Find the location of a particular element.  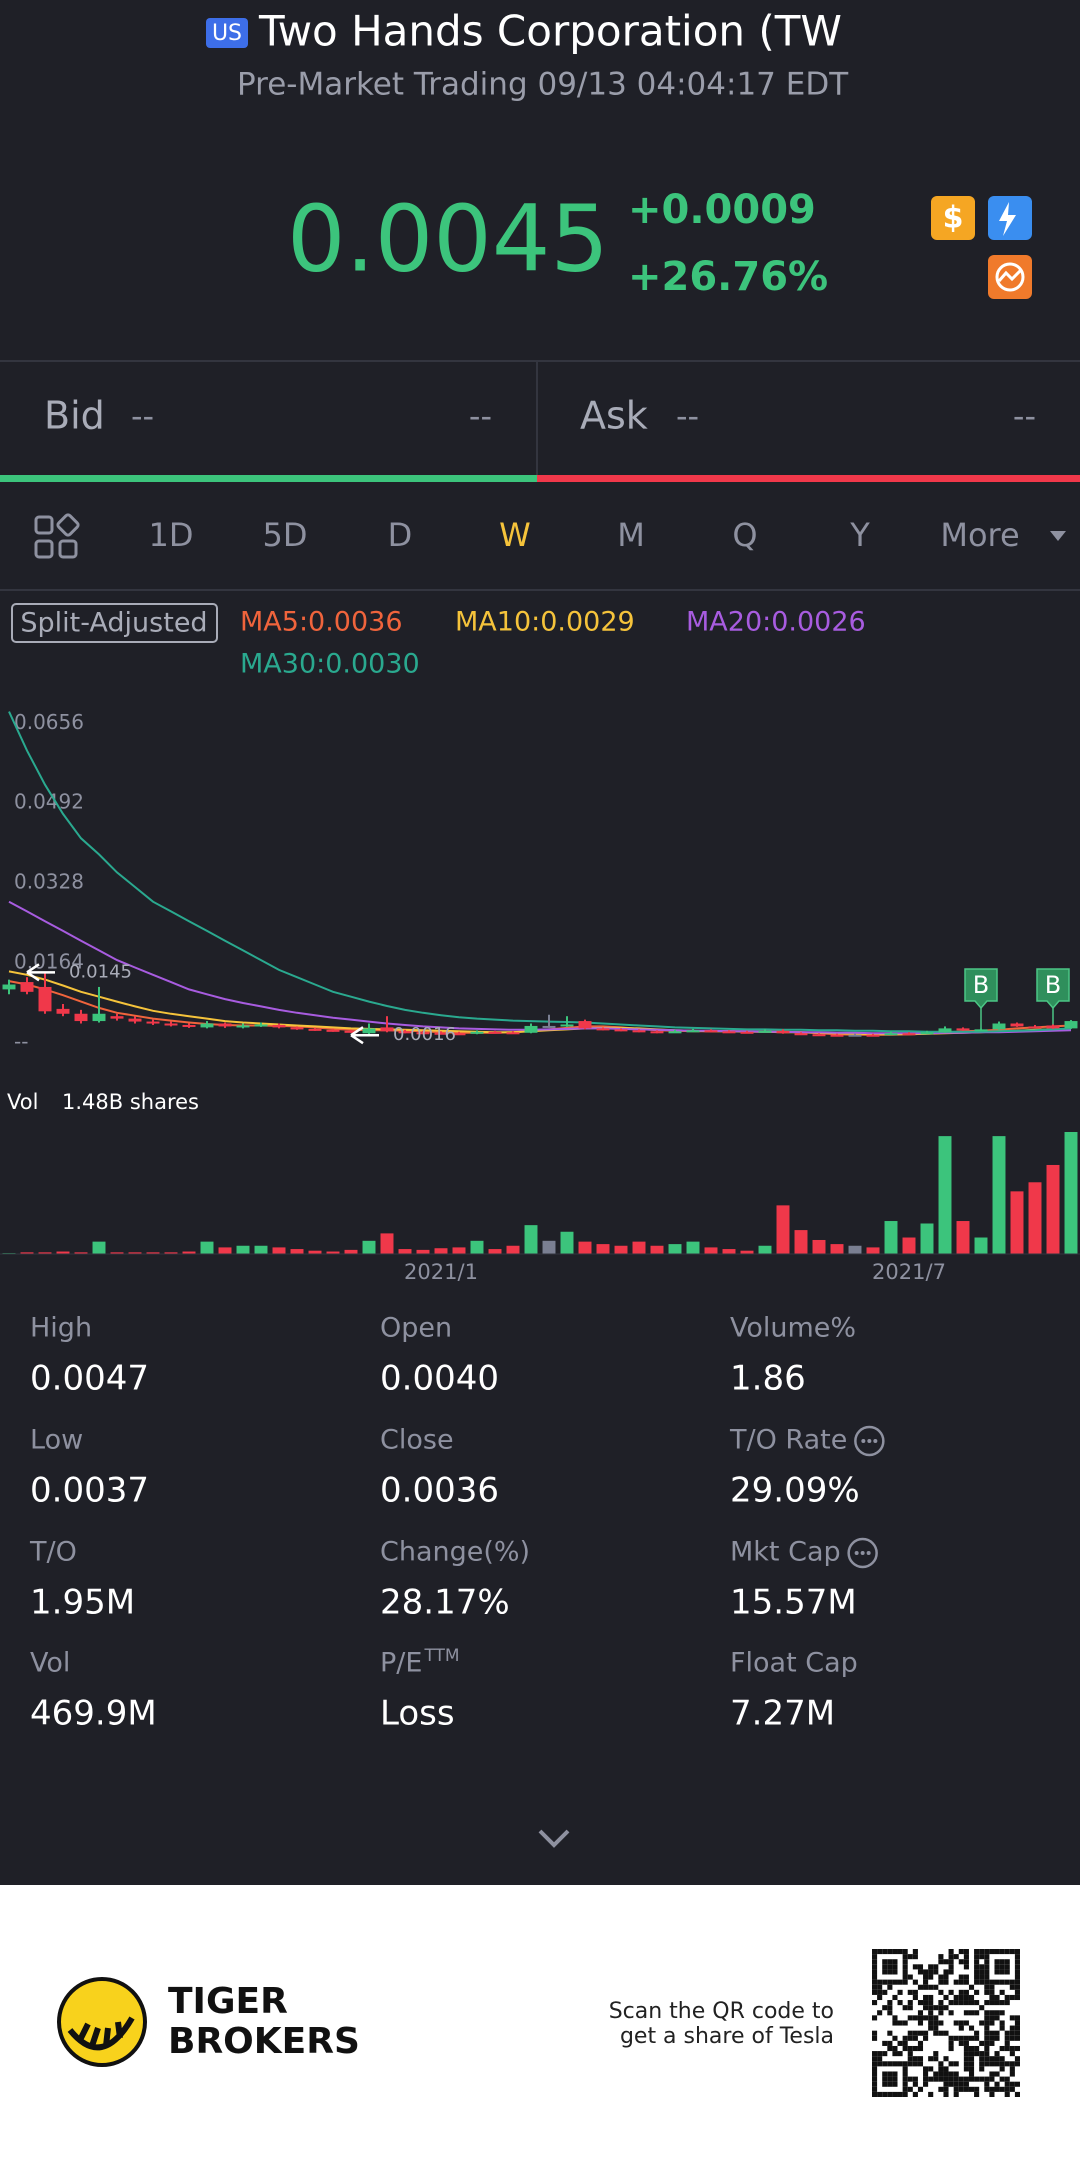

period-tab: W is located at coordinates (515, 535).